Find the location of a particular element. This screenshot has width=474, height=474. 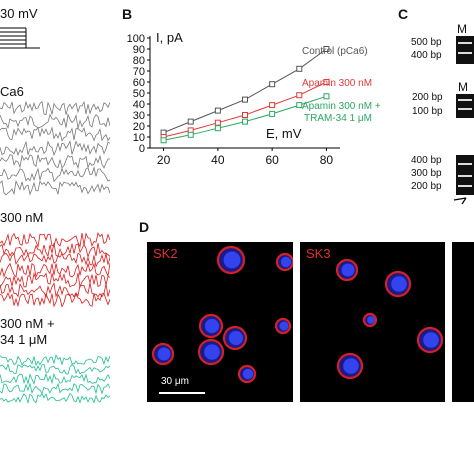

y-tick-label: 0 is located at coordinates (142, 149).